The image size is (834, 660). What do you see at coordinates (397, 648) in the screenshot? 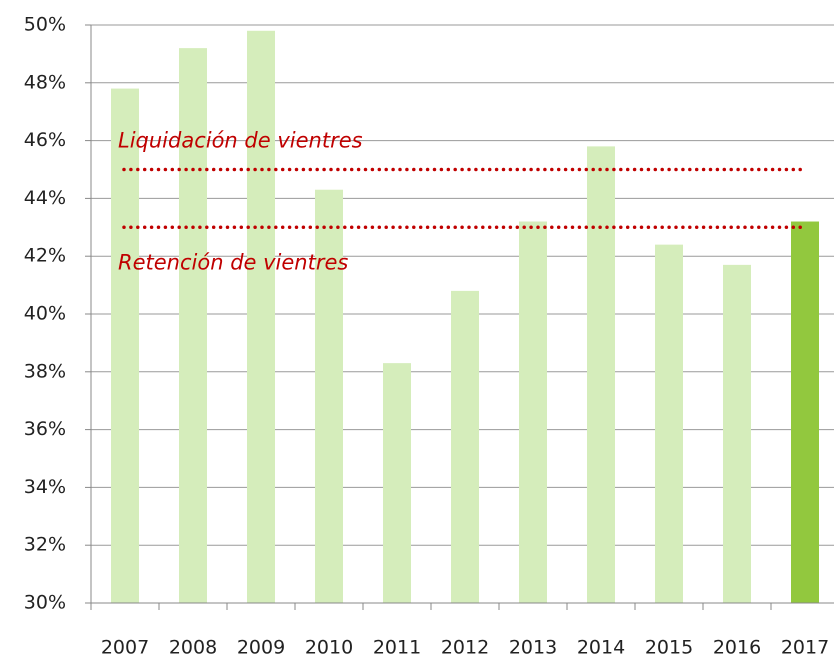
I see `x-tick-label: 2011` at bounding box center [397, 648].